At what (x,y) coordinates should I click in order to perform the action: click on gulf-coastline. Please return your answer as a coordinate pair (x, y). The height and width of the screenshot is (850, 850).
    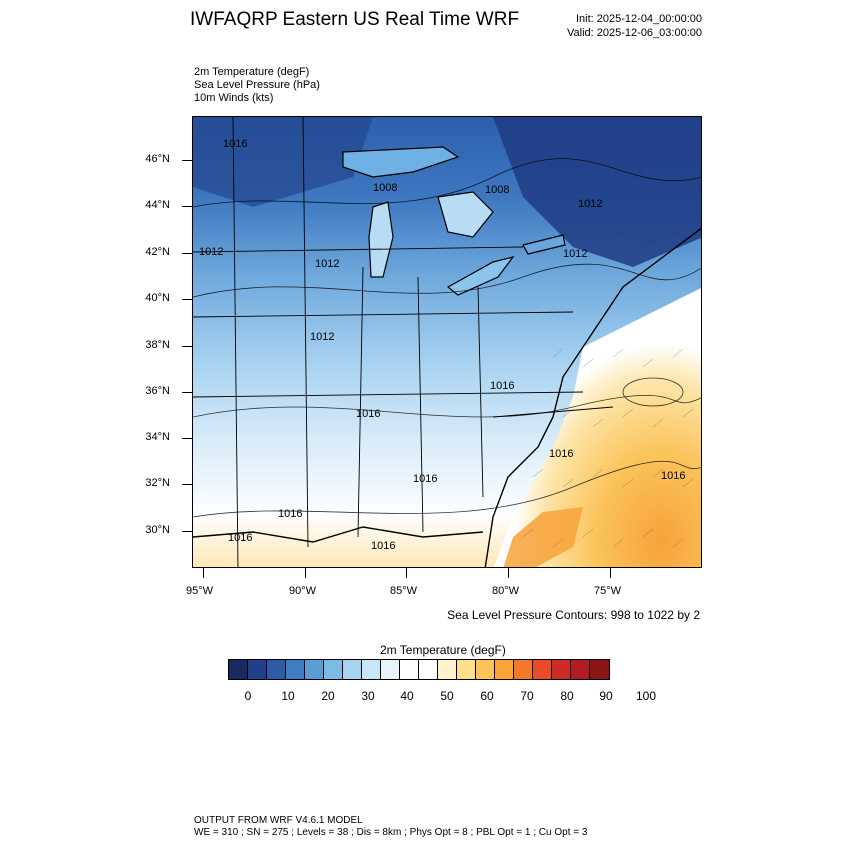
    Looking at the image, I should click on (338, 534).